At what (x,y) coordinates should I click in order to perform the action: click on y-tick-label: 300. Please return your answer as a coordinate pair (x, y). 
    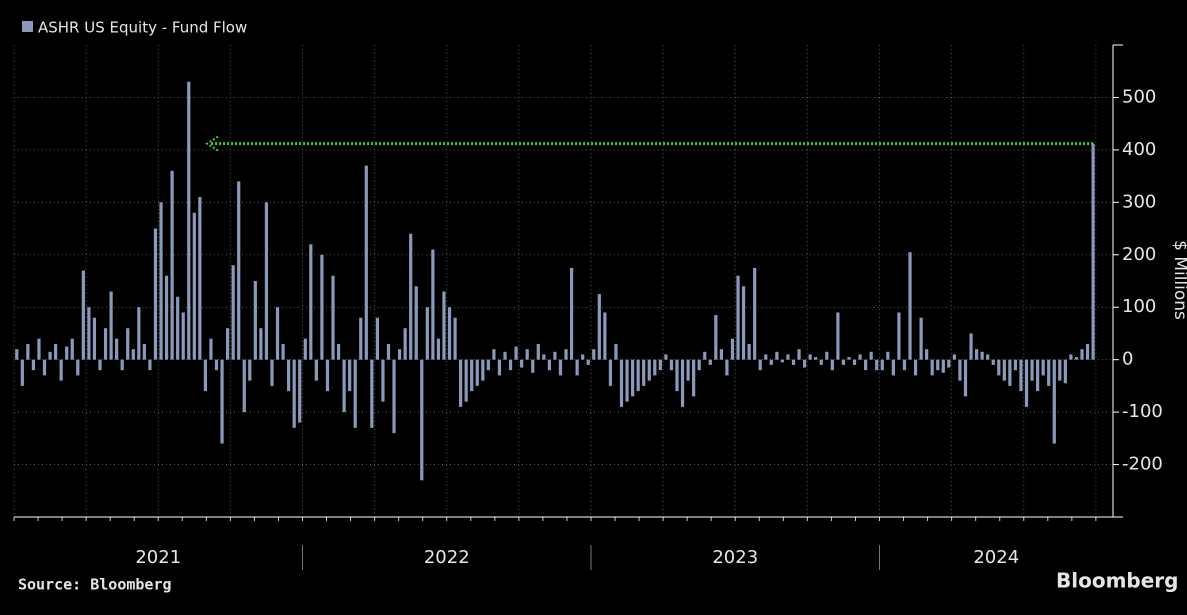
    Looking at the image, I should click on (1139, 201).